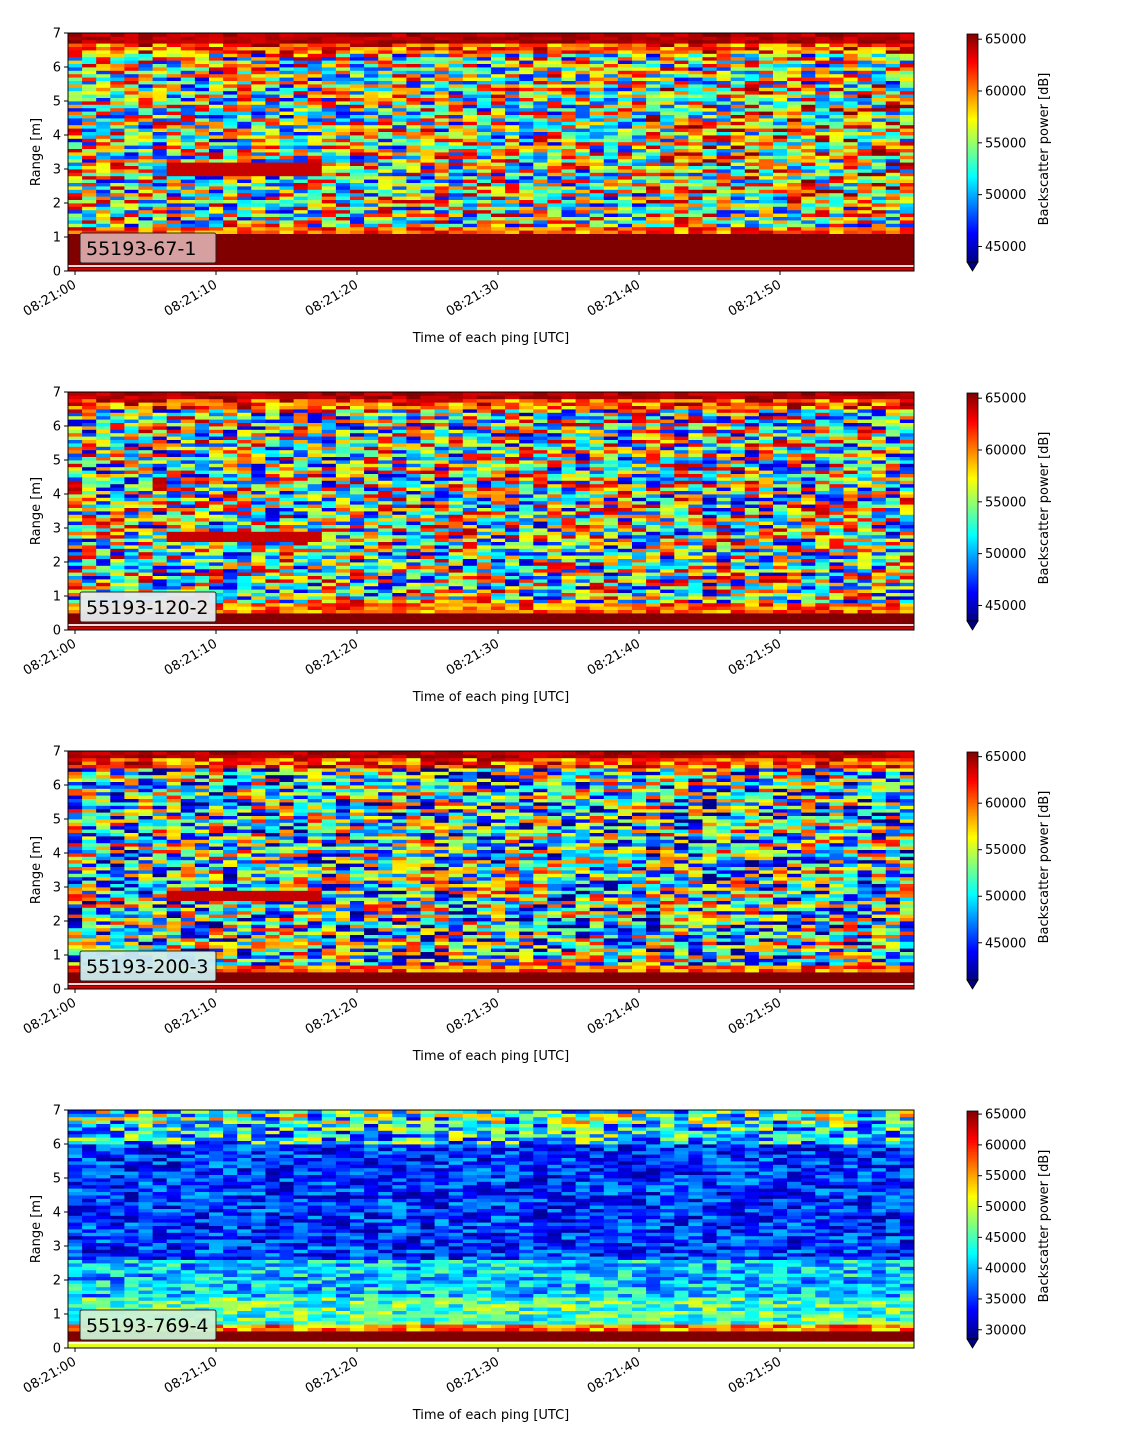 Image resolution: width=1140 pixels, height=1436 pixels. I want to click on panel-annotation: 55193-120-2, so click(148, 607).